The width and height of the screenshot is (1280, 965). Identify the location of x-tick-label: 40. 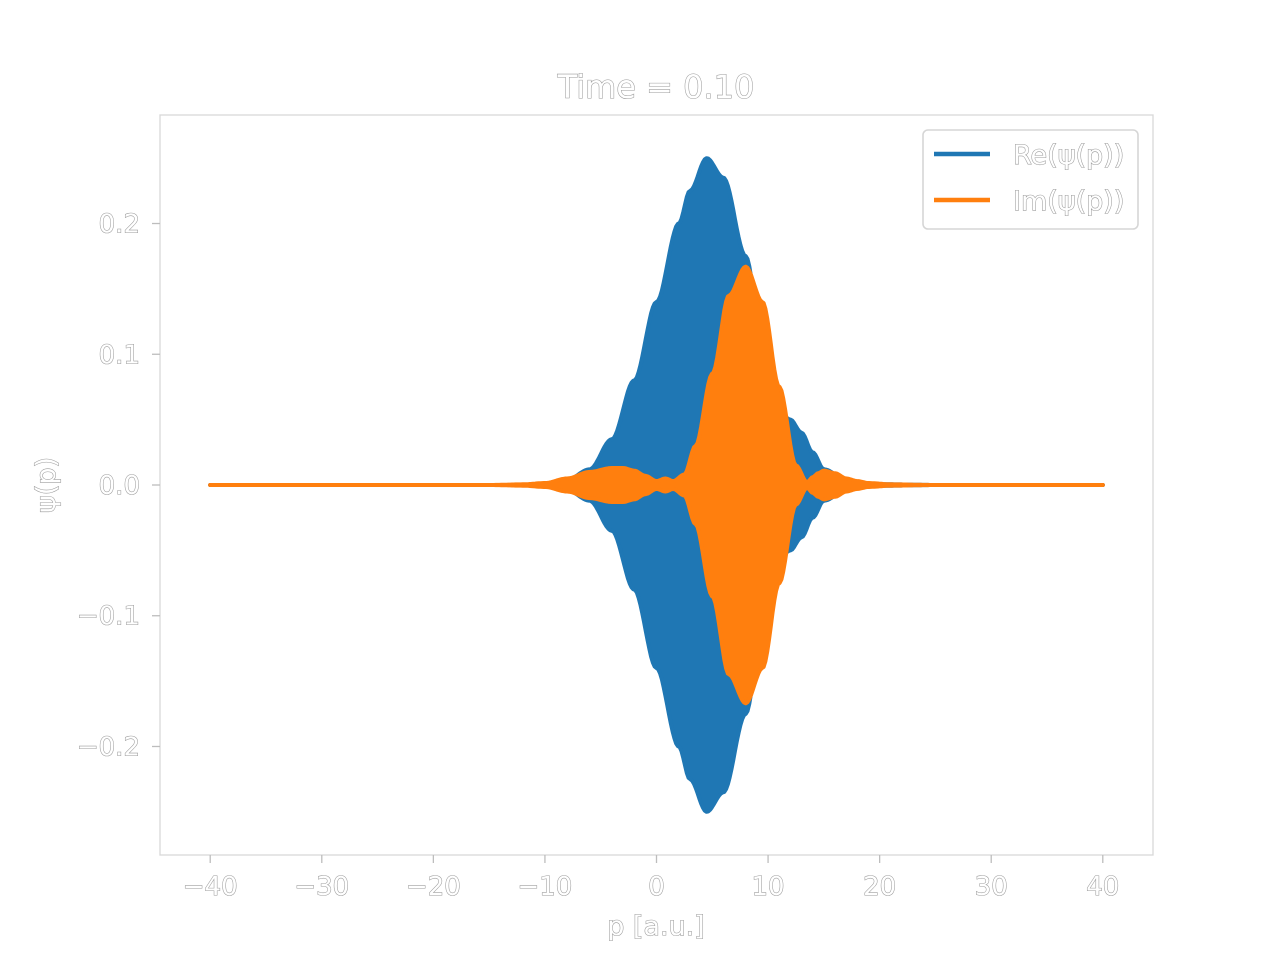
(1102, 887).